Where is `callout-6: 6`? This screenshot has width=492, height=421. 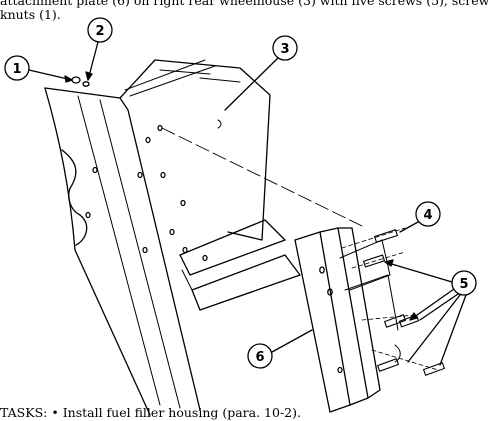 callout-6: 6 is located at coordinates (280, 349).